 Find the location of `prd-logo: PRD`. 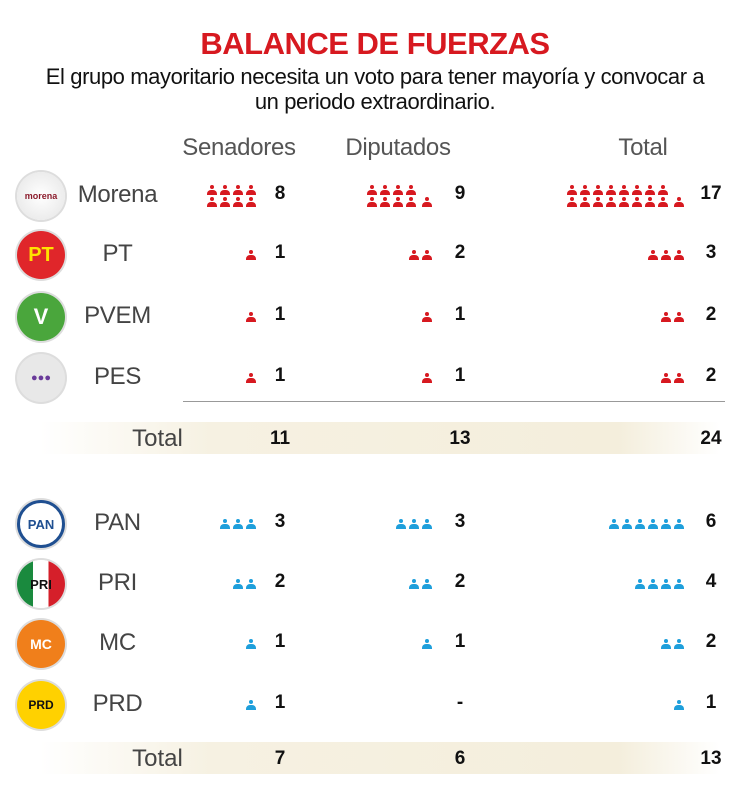

prd-logo: PRD is located at coordinates (41, 705).